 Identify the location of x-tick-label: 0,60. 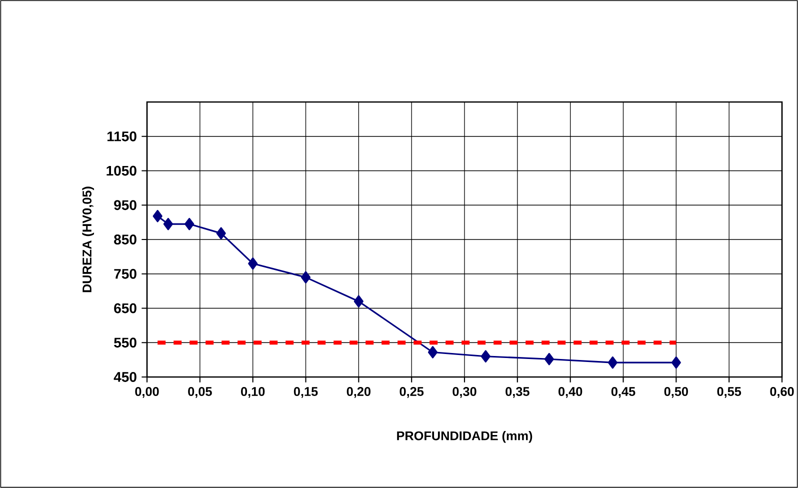
(782, 392).